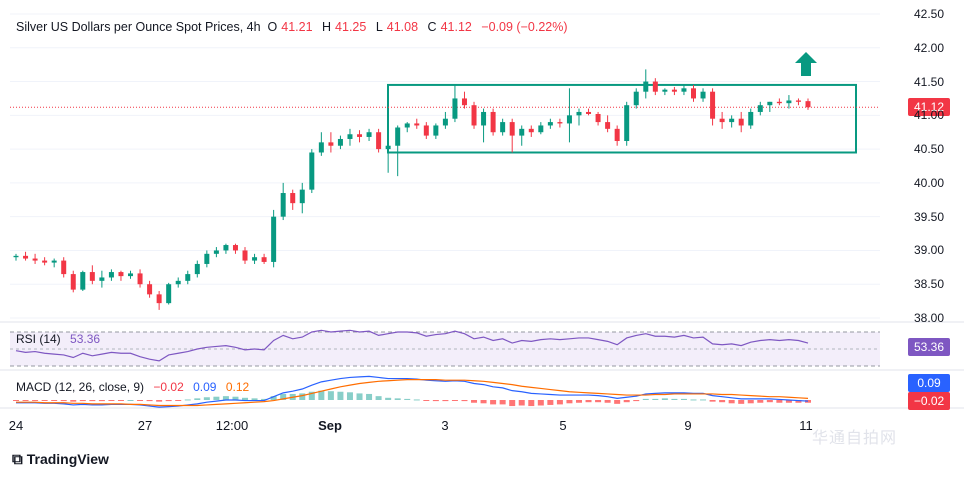 This screenshot has width=964, height=480. I want to click on rsi-legend: RSI (14) 53.36, so click(58, 339).